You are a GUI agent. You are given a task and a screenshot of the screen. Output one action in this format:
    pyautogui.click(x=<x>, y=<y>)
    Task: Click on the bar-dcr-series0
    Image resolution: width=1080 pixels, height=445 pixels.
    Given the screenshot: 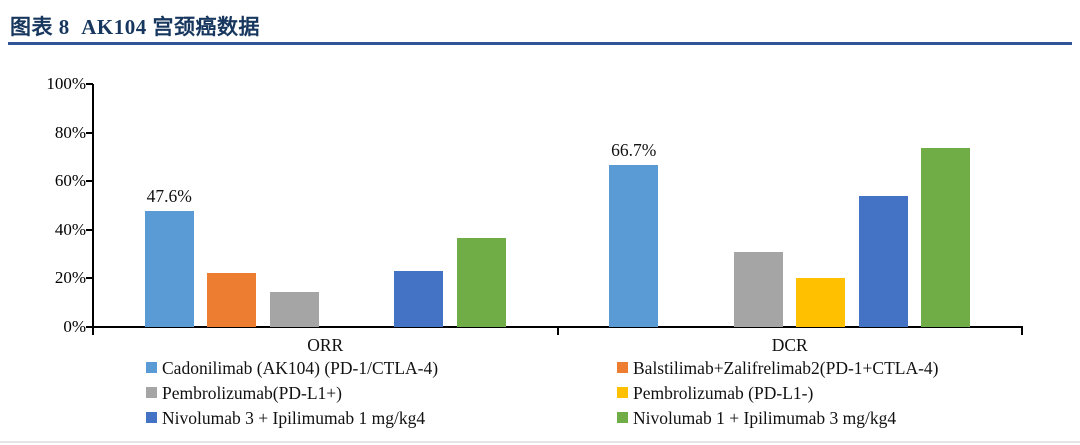 What is the action you would take?
    pyautogui.click(x=634, y=245)
    